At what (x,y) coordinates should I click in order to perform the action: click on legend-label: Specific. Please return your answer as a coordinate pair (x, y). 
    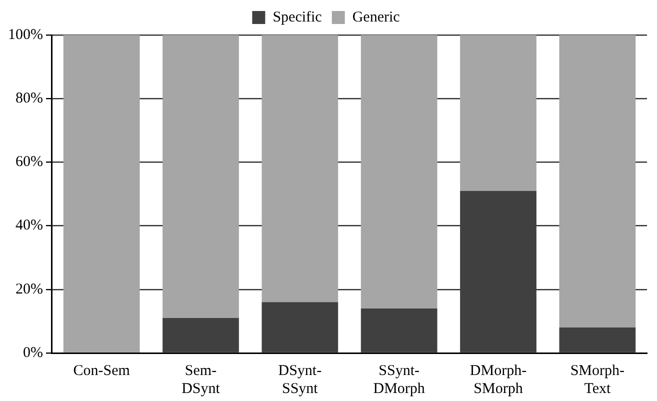
    Looking at the image, I should click on (297, 17).